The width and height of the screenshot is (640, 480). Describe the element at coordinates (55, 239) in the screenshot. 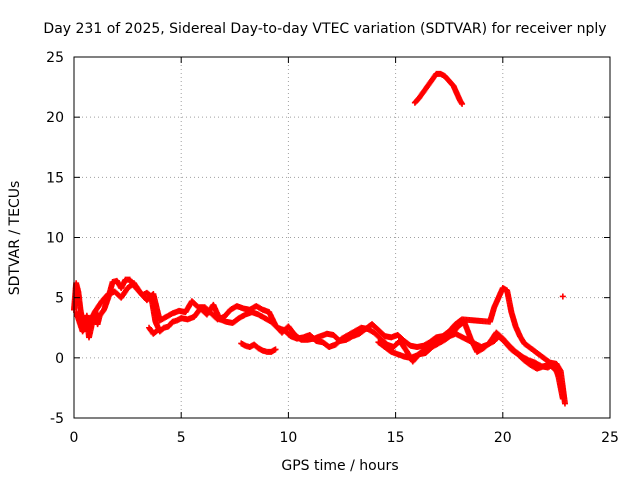

I see `y-tick-label: 10` at that location.